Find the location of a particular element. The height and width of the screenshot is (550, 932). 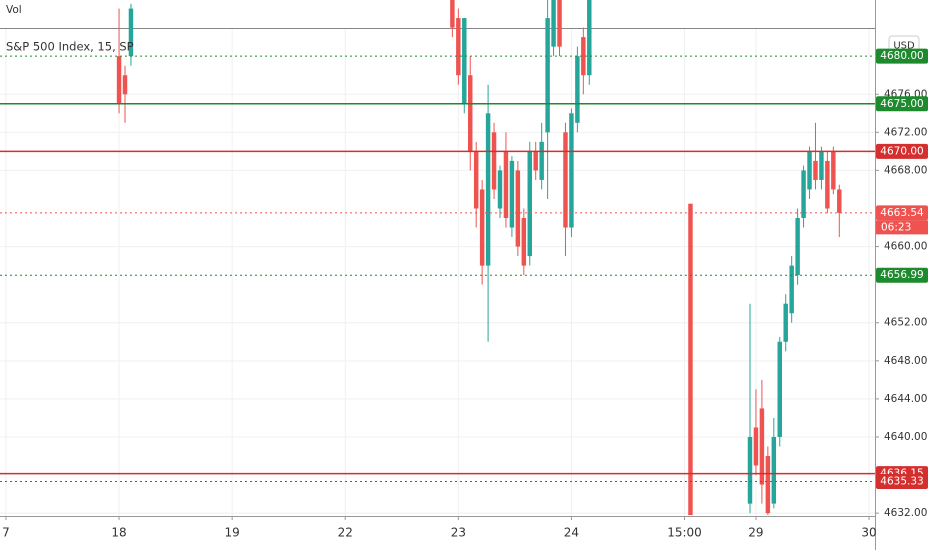

countdown-box is located at coordinates (902, 227).